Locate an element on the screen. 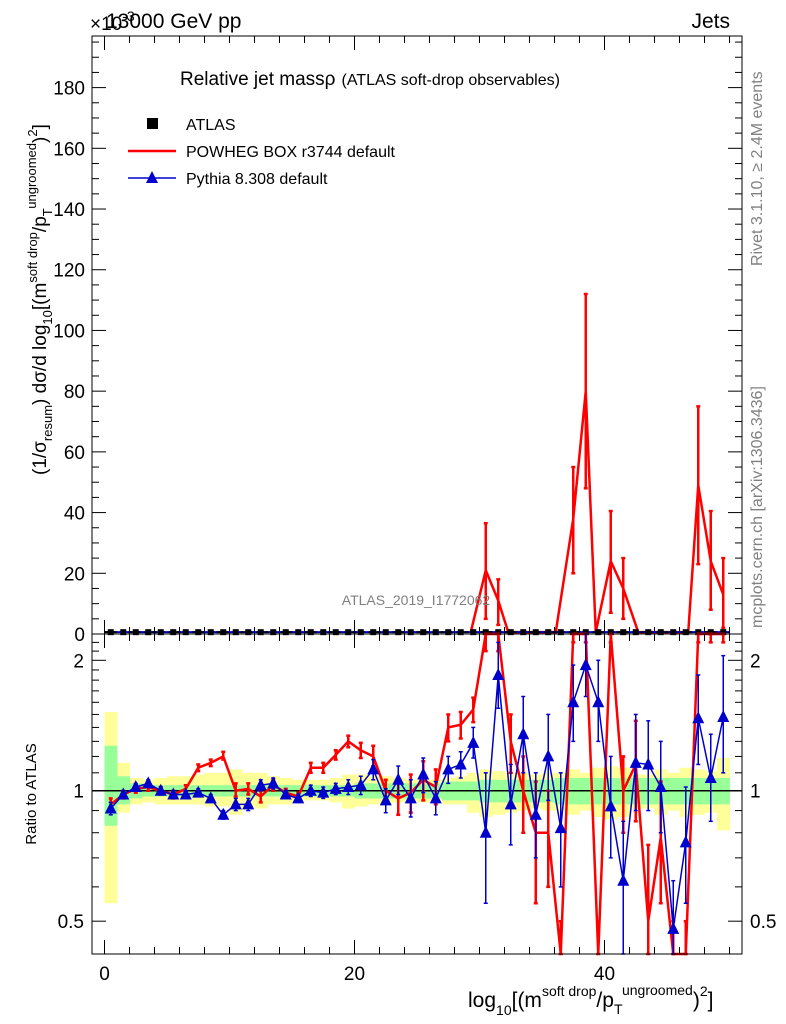 This screenshot has height=1024, width=786. ylabel-part: ) dσ/d log is located at coordinates (40, 365).